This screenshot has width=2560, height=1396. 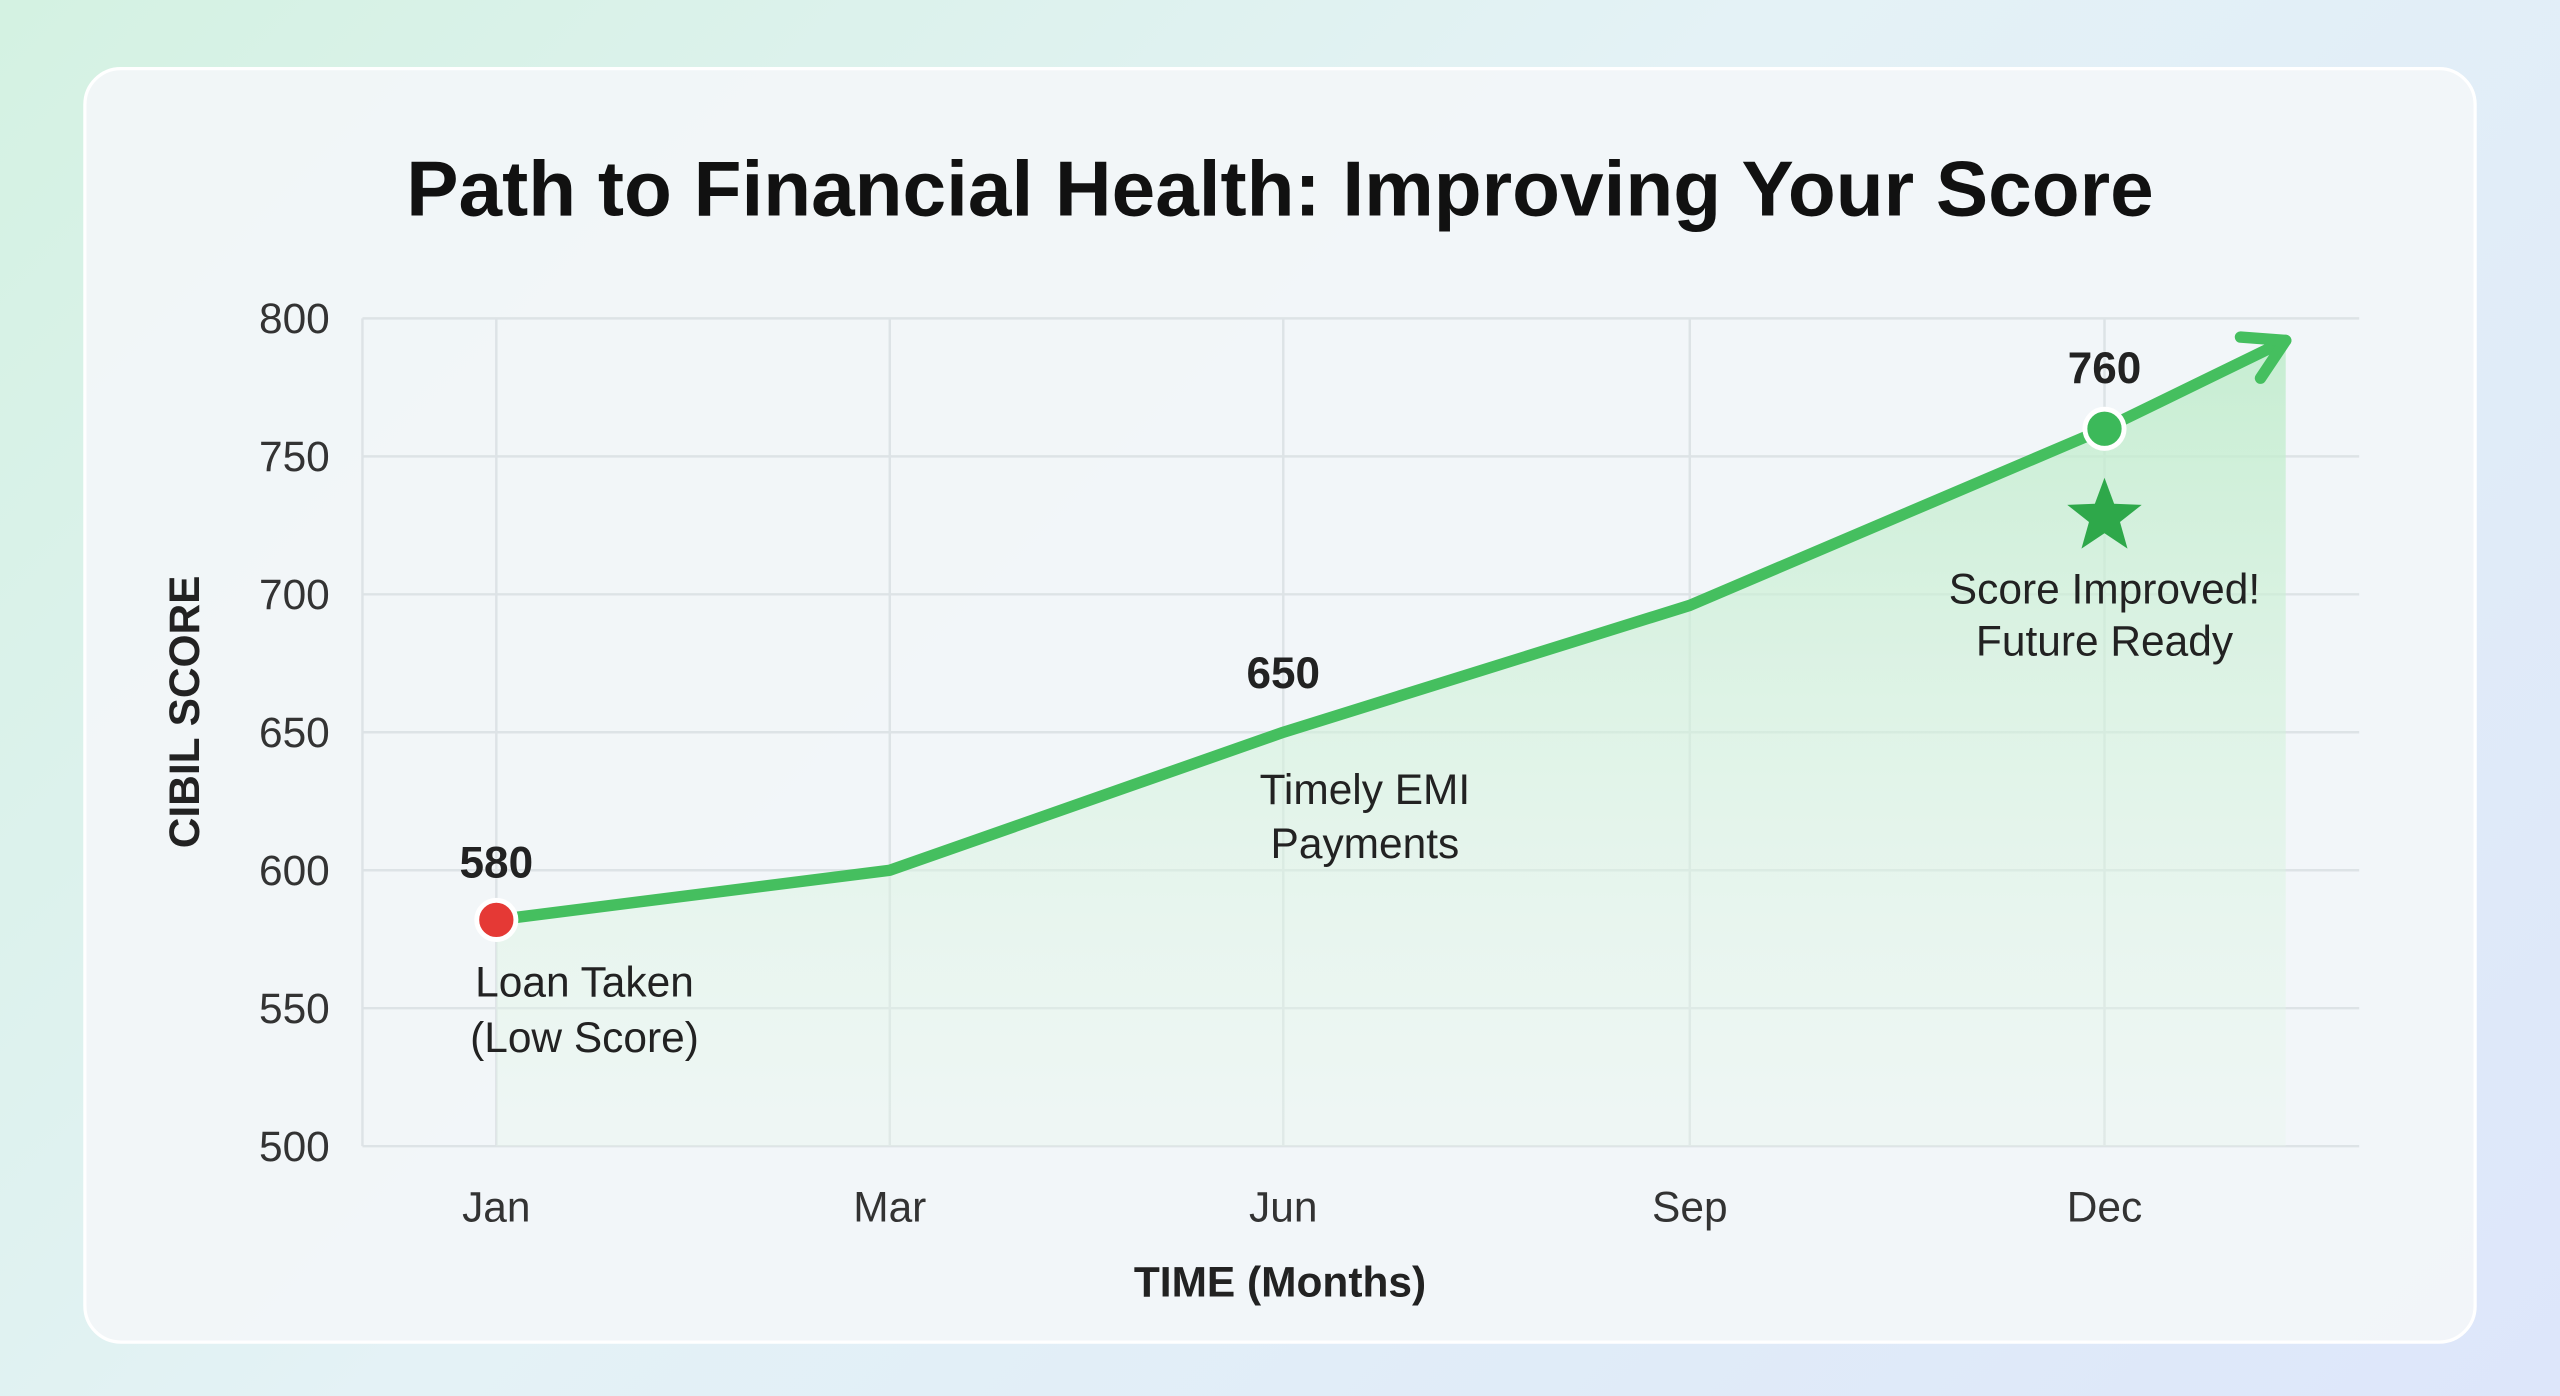 I want to click on value-label: 760, so click(x=2105, y=368).